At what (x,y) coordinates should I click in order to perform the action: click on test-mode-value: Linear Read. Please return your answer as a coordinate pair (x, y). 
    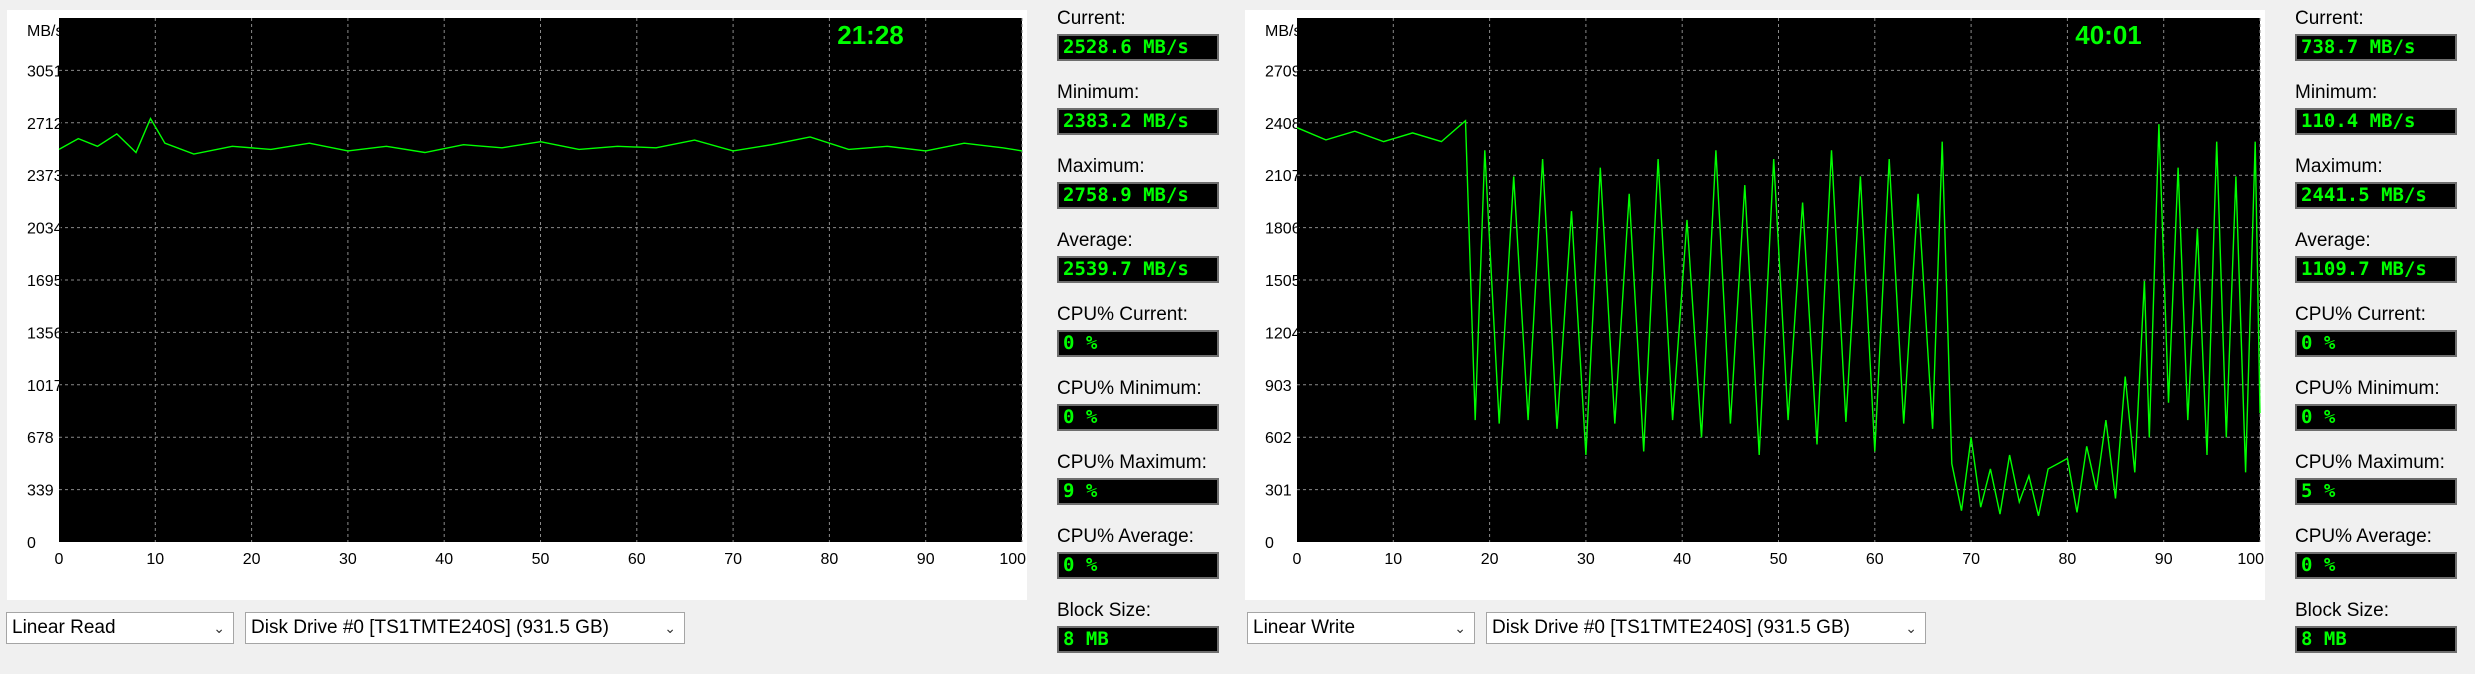
    Looking at the image, I should click on (64, 627).